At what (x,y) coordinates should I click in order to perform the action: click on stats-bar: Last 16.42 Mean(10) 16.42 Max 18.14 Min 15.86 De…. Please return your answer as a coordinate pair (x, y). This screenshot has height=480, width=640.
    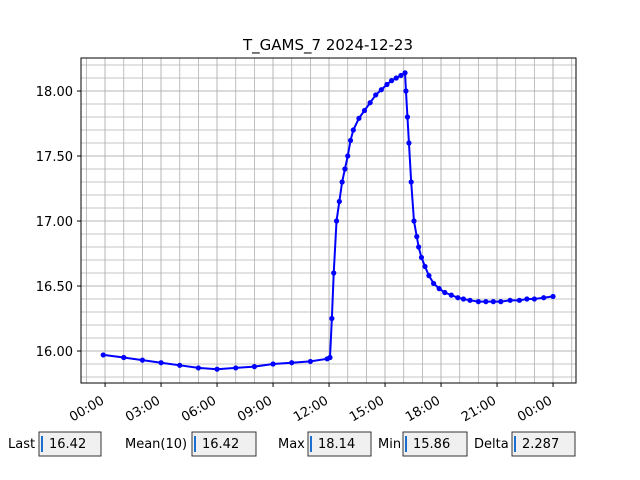
    Looking at the image, I should click on (292, 444).